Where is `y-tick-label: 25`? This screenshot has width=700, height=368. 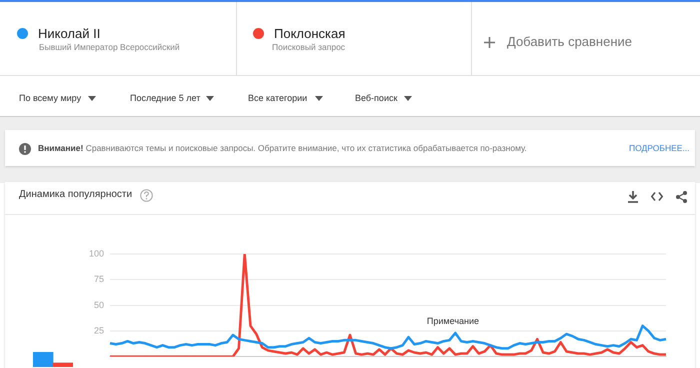 y-tick-label: 25 is located at coordinates (99, 330).